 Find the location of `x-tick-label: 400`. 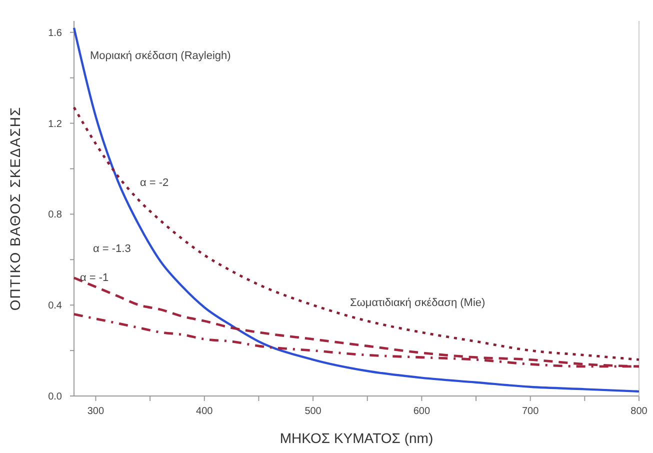

x-tick-label: 400 is located at coordinates (205, 411).